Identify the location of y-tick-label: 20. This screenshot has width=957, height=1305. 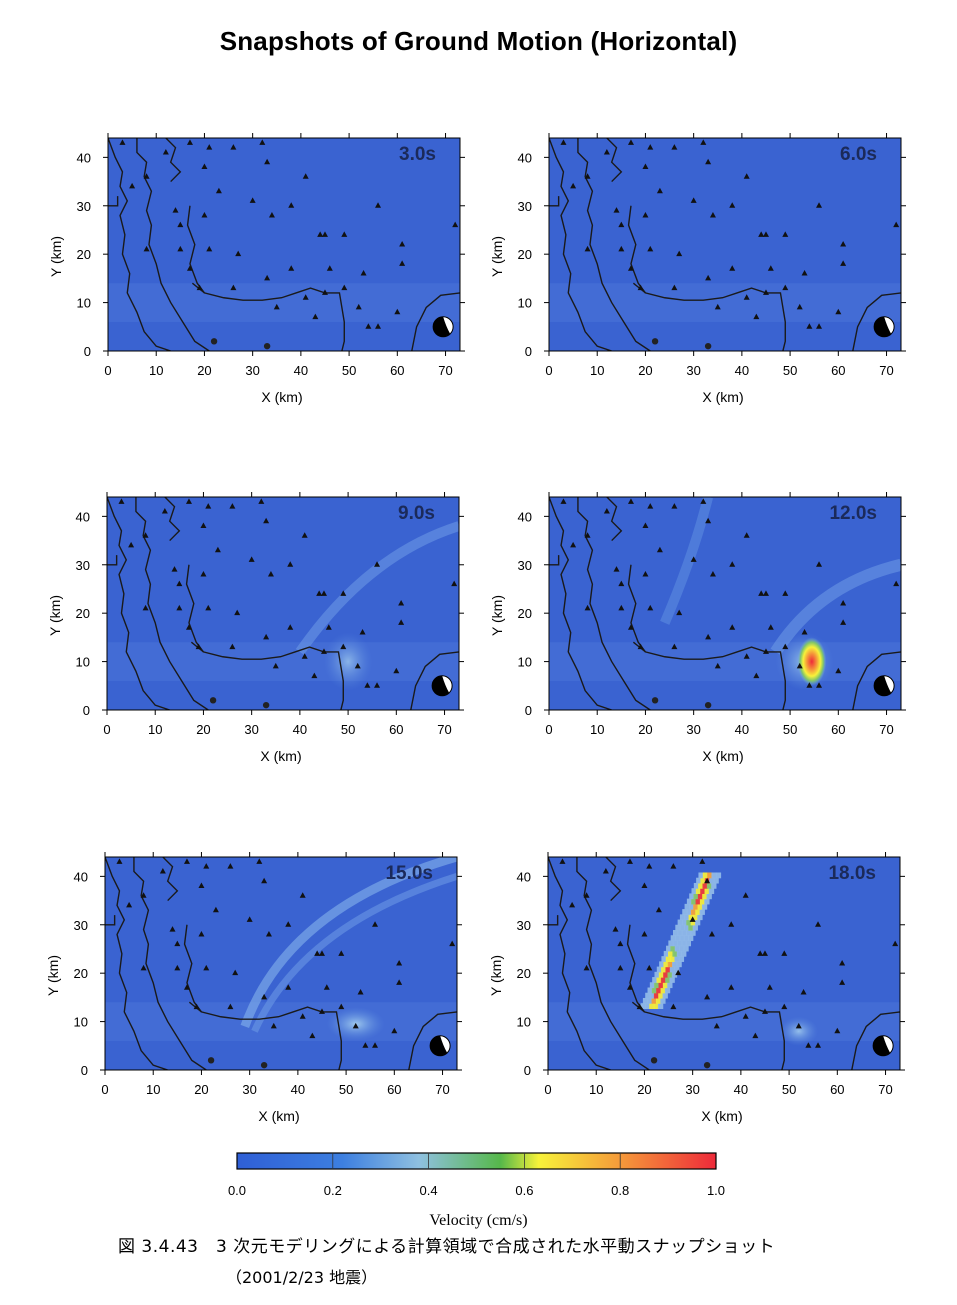
(525, 254).